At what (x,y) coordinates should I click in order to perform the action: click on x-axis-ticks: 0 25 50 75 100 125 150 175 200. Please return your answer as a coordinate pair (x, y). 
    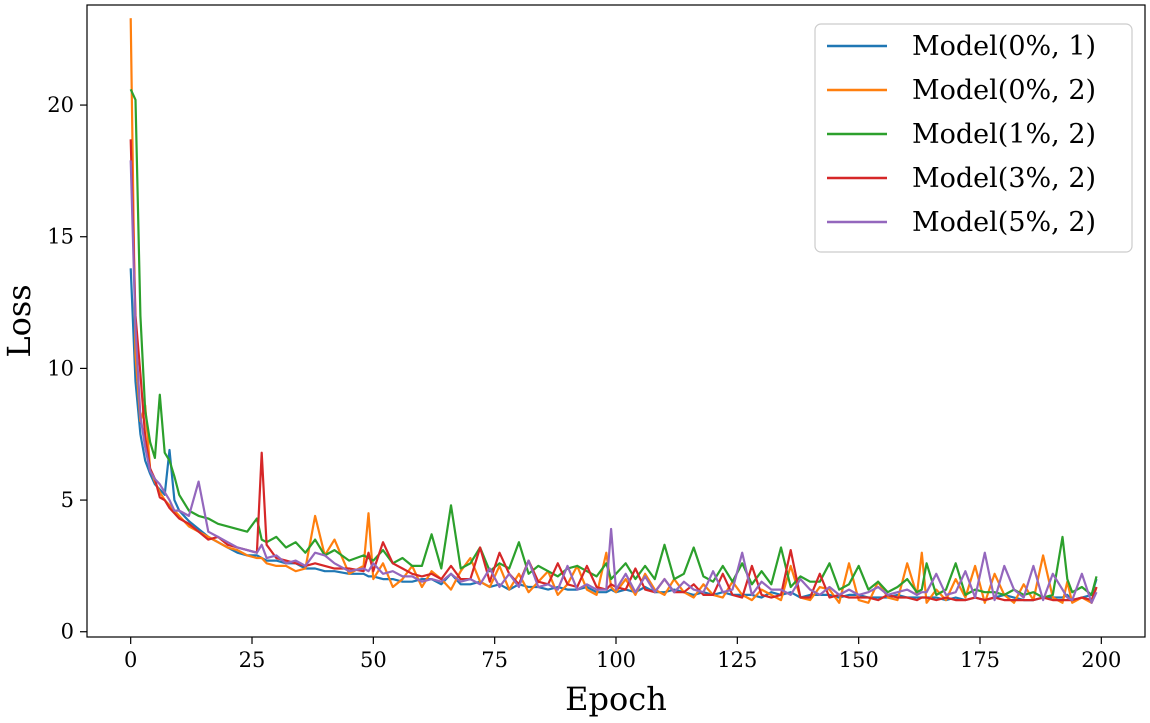
    Looking at the image, I should click on (622, 654).